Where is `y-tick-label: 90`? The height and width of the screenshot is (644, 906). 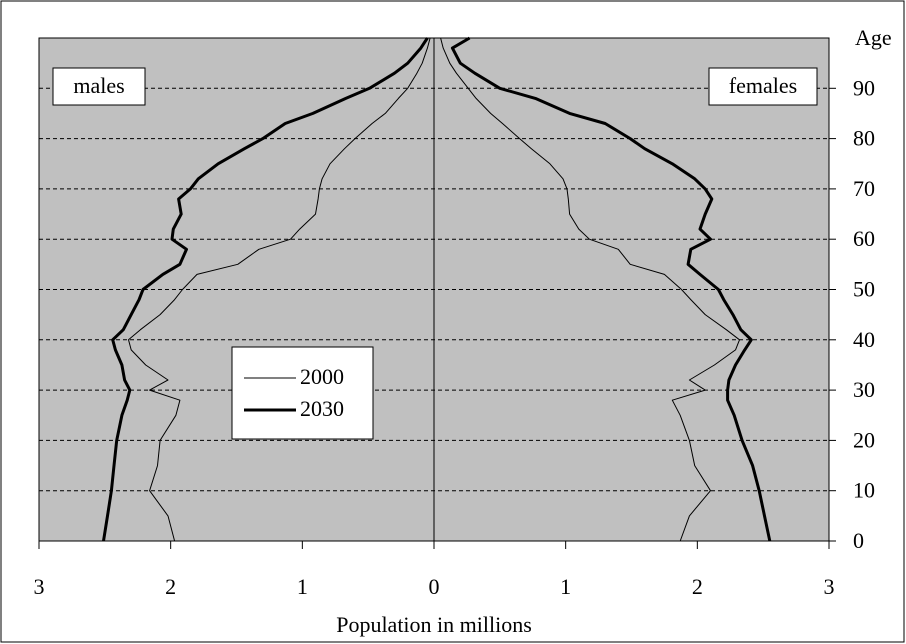 y-tick-label: 90 is located at coordinates (864, 87).